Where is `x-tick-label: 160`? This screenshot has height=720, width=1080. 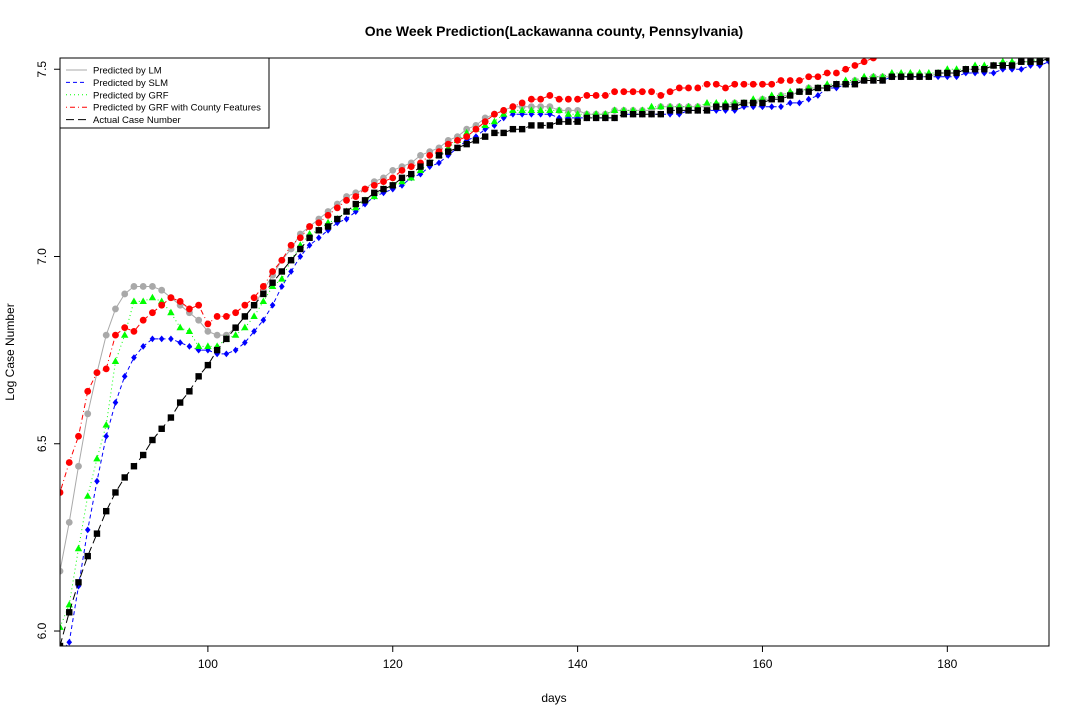
x-tick-label: 160 is located at coordinates (762, 664).